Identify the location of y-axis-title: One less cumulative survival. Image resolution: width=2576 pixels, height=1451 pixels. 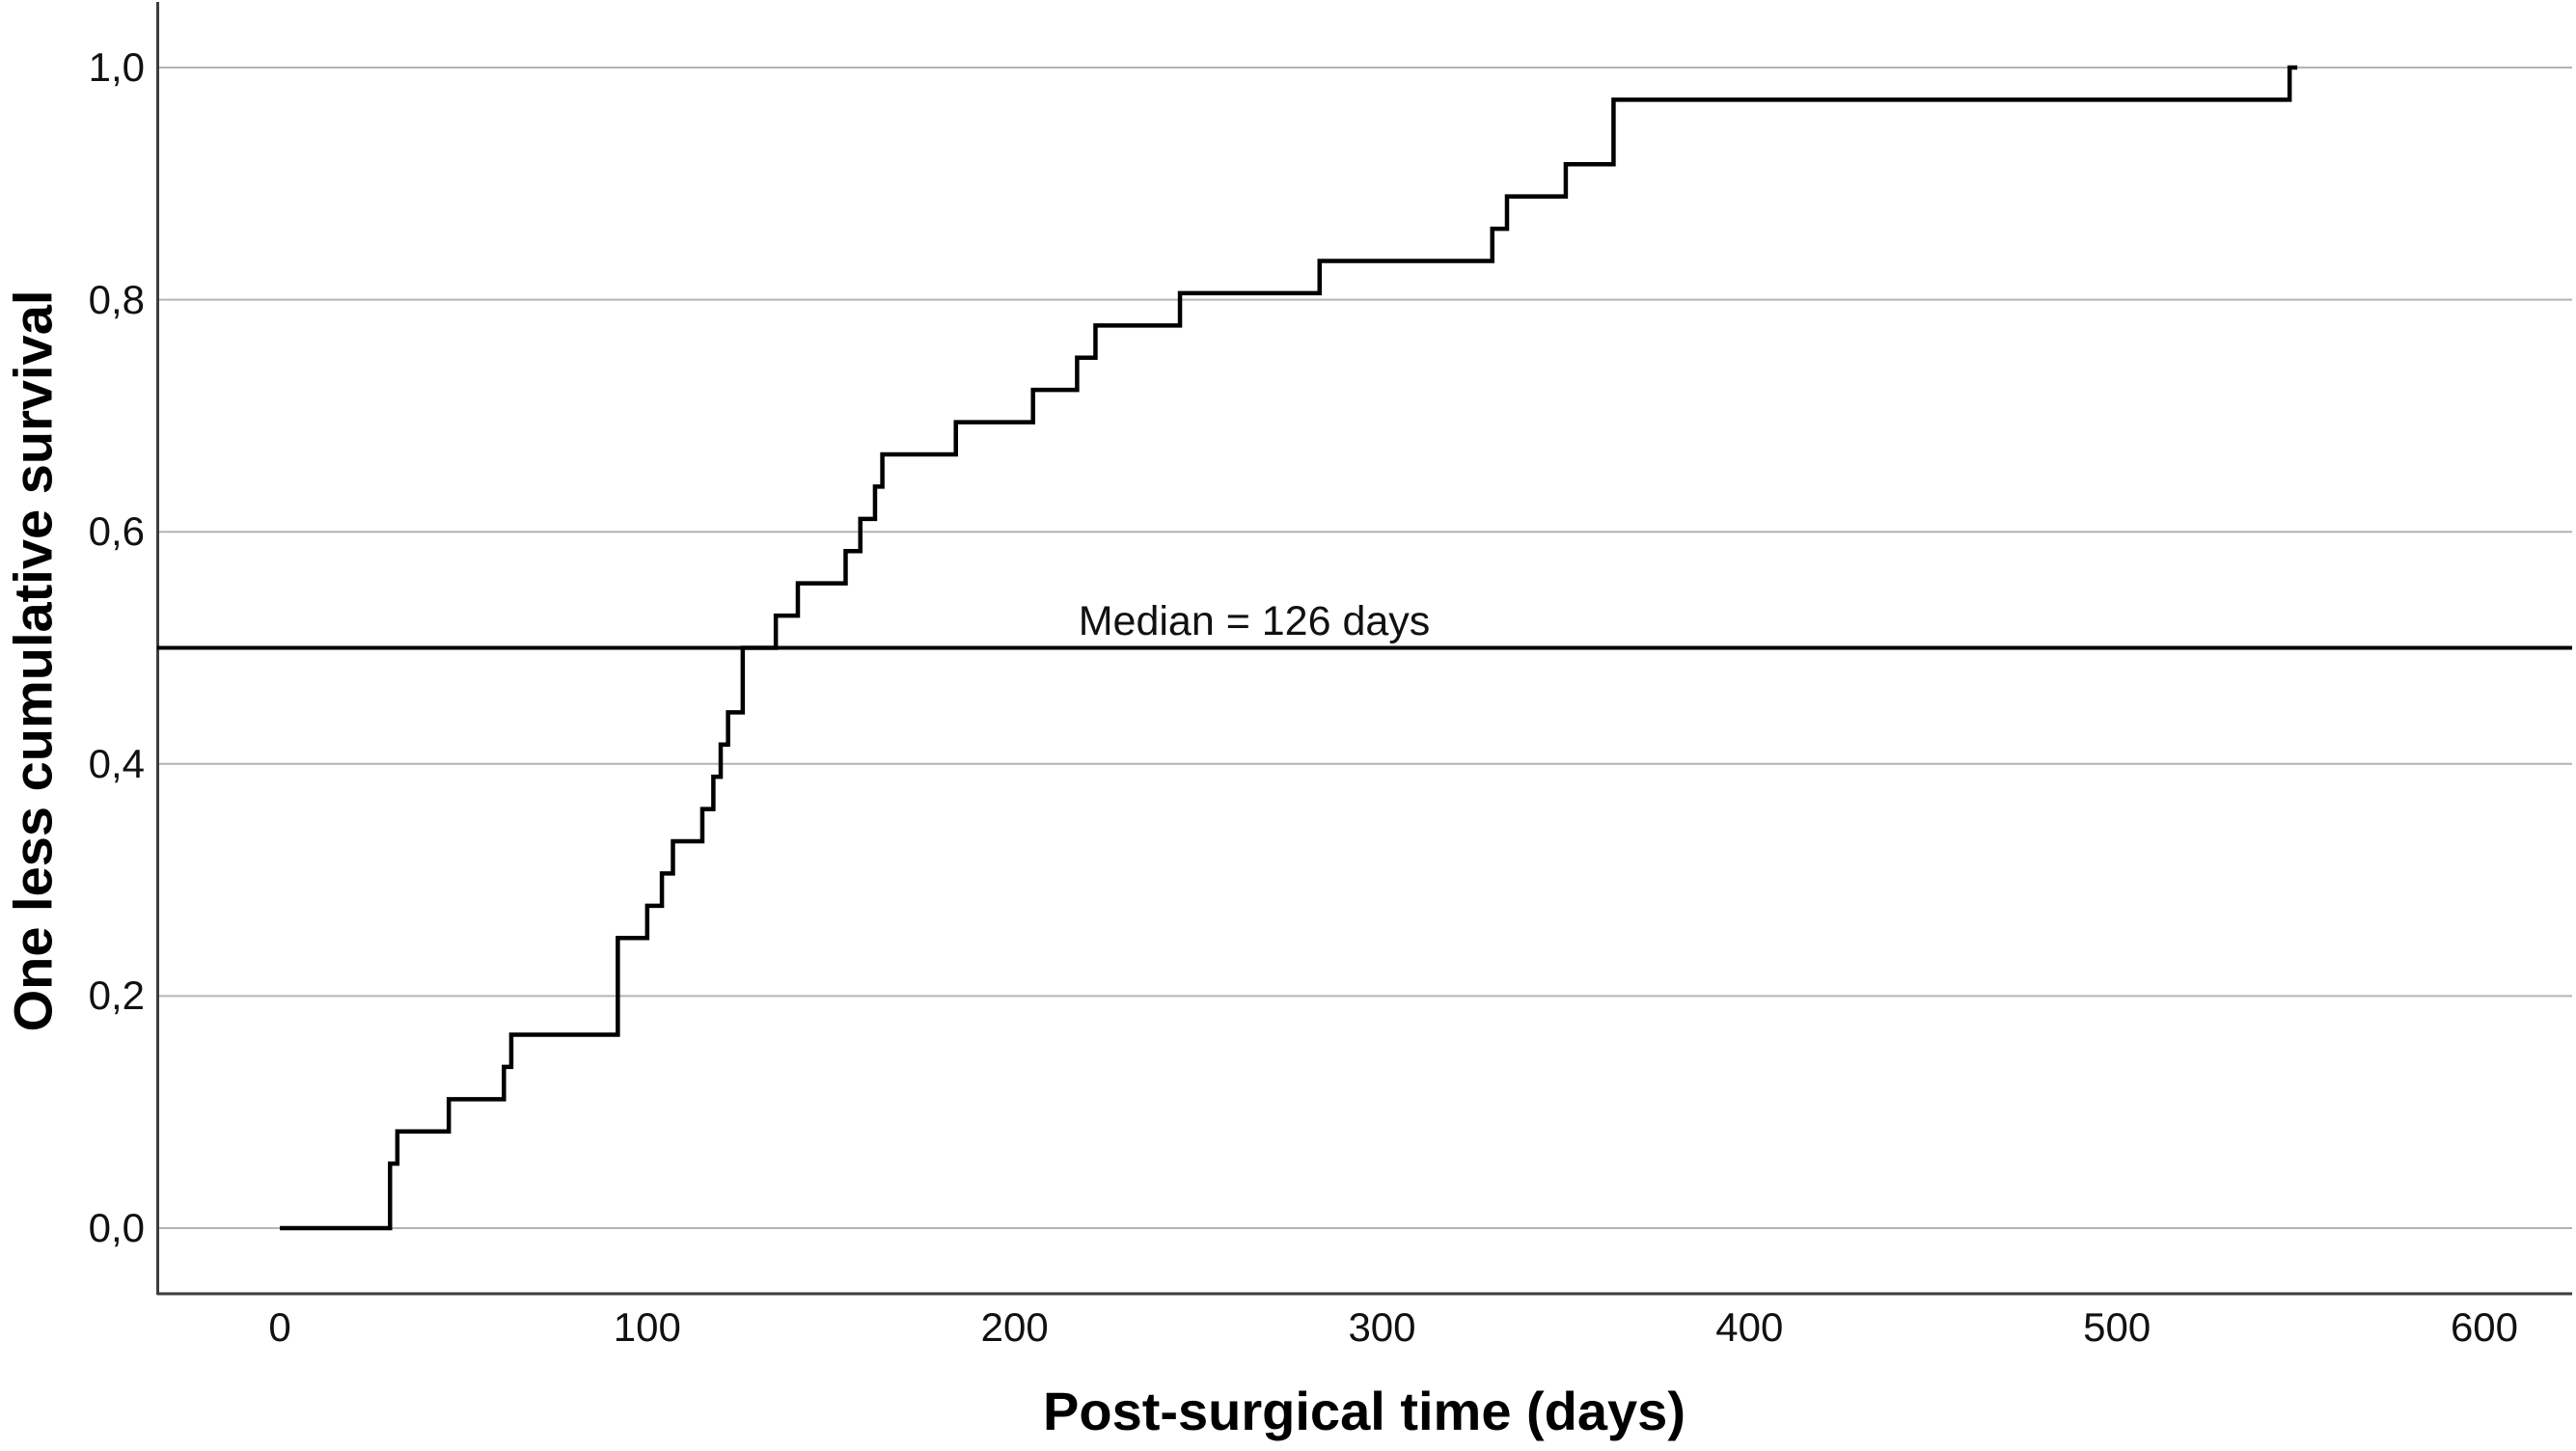
(33, 660).